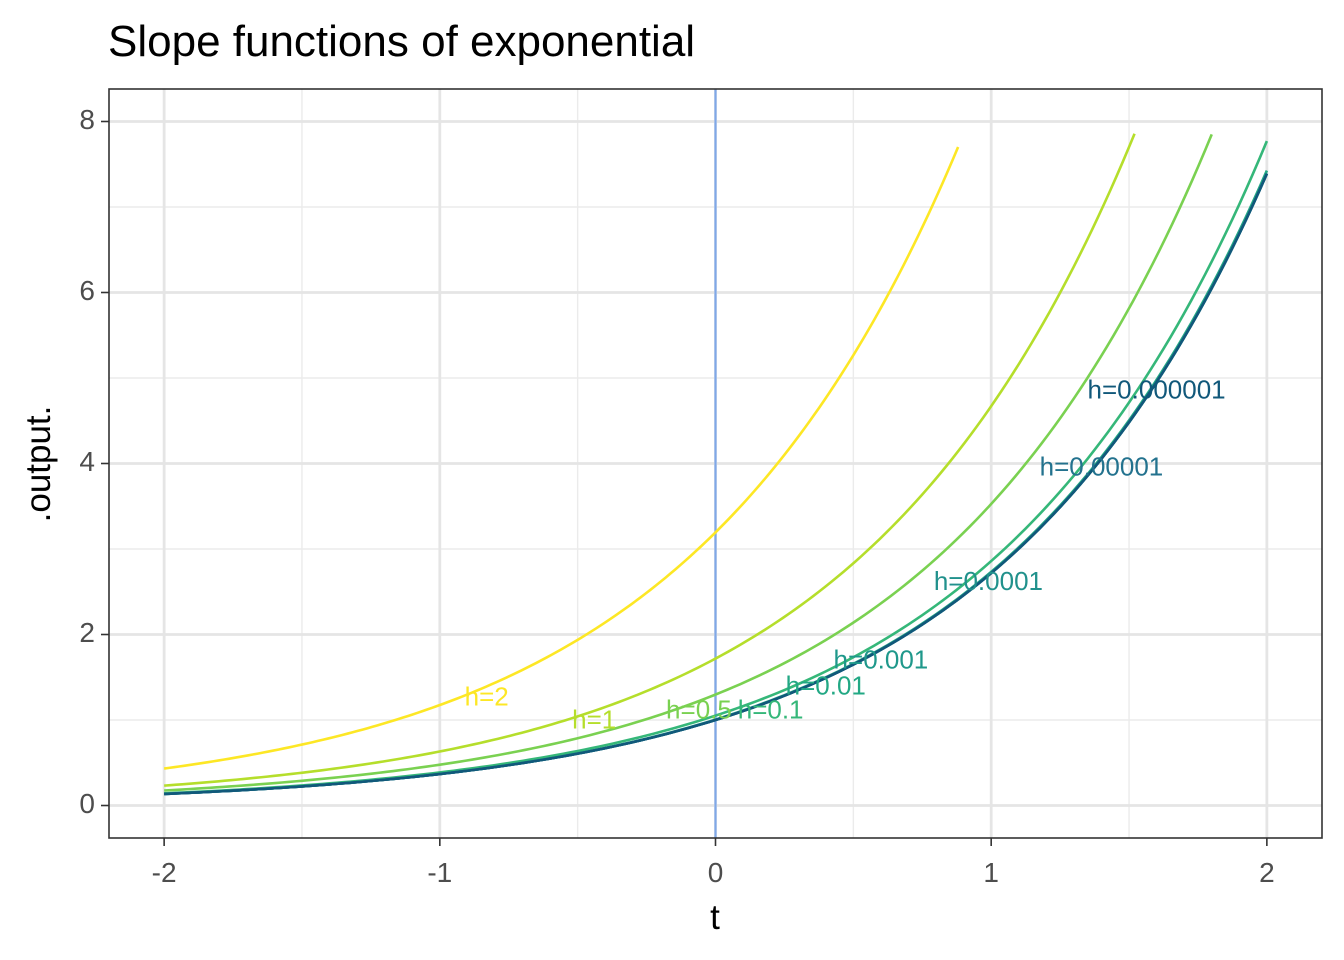  I want to click on series-label-6: h=0.0001, so click(988, 581).